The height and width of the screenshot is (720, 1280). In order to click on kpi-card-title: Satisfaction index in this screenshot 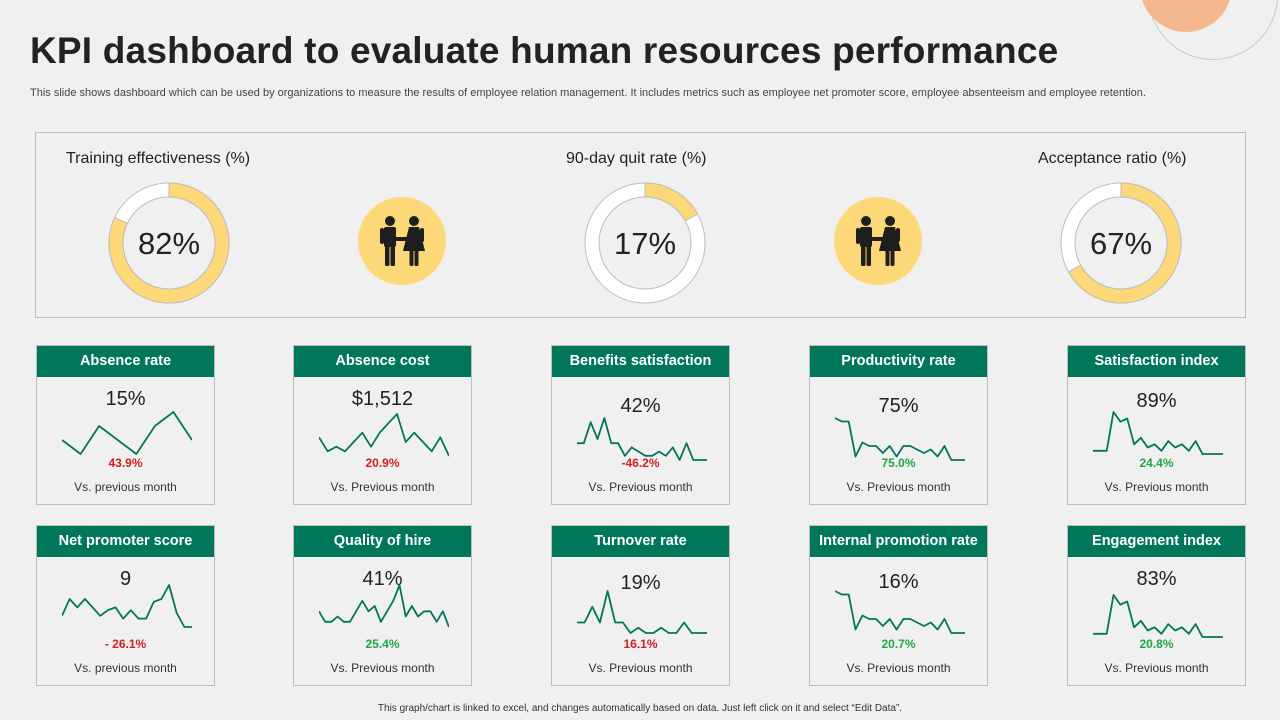, I will do `click(1156, 361)`.